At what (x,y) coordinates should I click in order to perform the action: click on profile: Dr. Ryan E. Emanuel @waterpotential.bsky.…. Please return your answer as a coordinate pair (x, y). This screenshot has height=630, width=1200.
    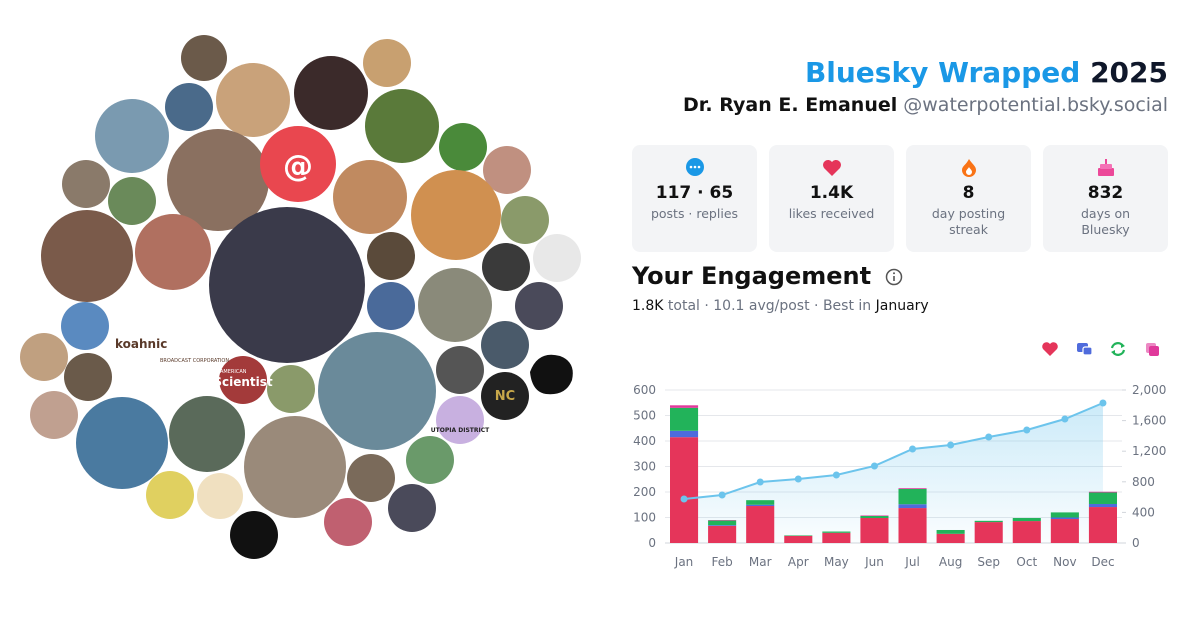
    Looking at the image, I should click on (925, 105).